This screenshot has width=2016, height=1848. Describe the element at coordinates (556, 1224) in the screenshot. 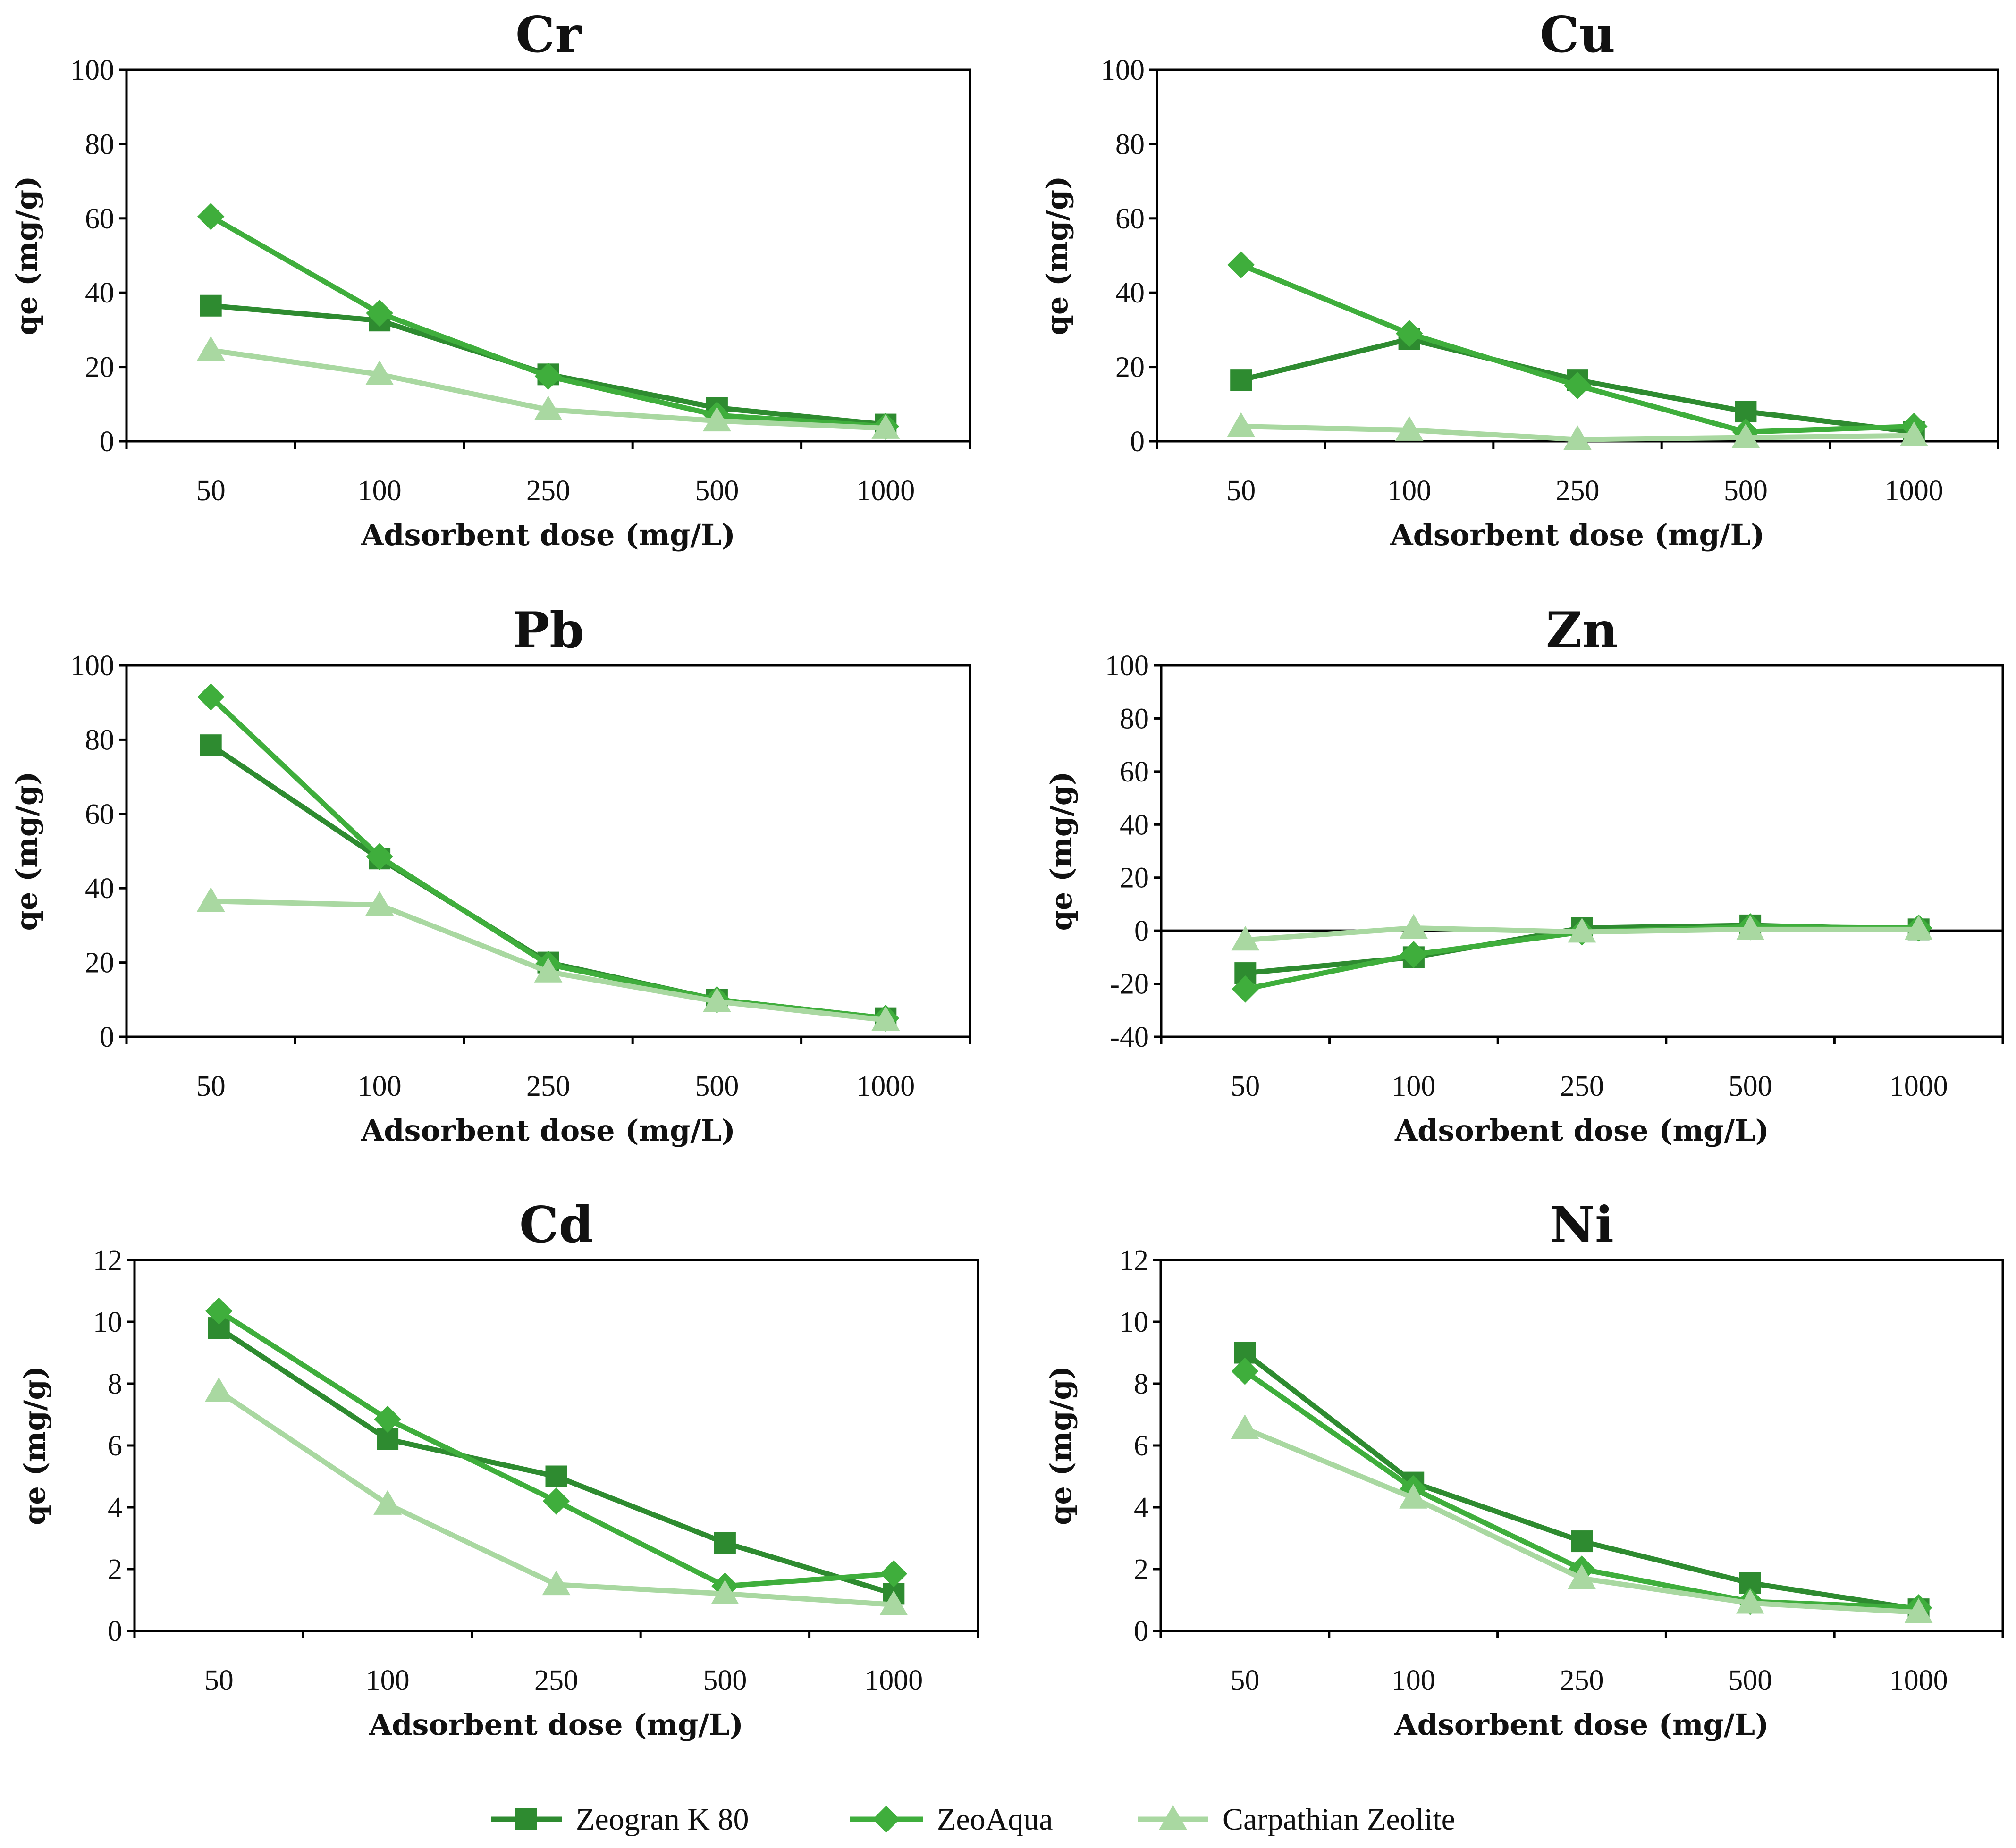

I see `chart-title: Cd` at that location.